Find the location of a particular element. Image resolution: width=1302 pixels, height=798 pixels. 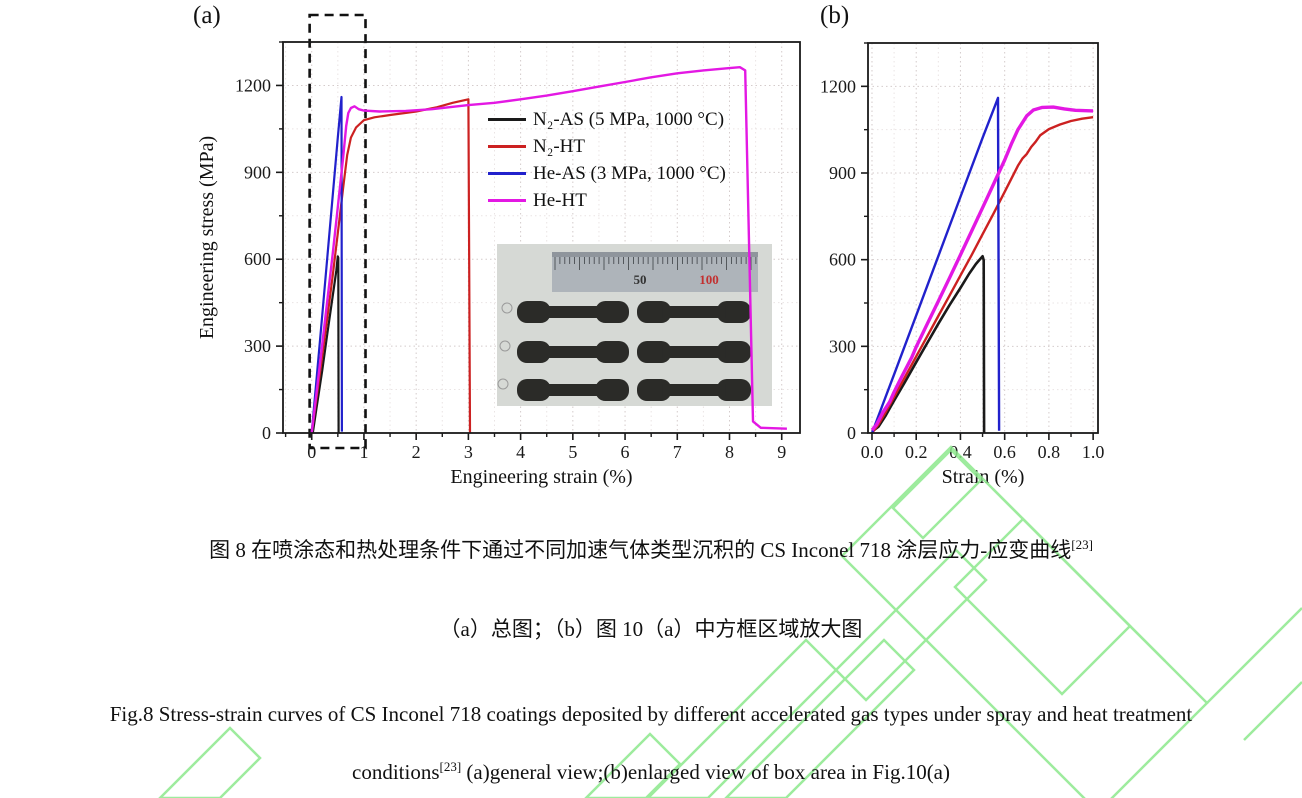

x-tick-label: 7 is located at coordinates (677, 452).